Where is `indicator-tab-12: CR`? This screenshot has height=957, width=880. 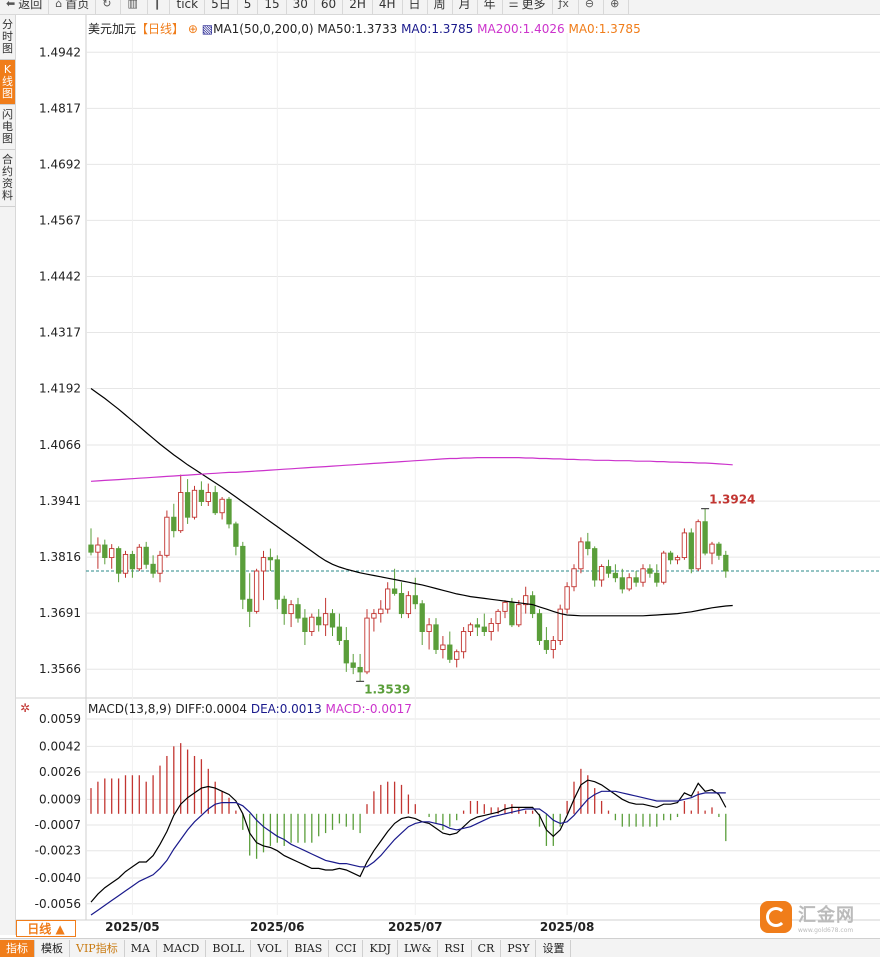 indicator-tab-12: CR is located at coordinates (487, 948).